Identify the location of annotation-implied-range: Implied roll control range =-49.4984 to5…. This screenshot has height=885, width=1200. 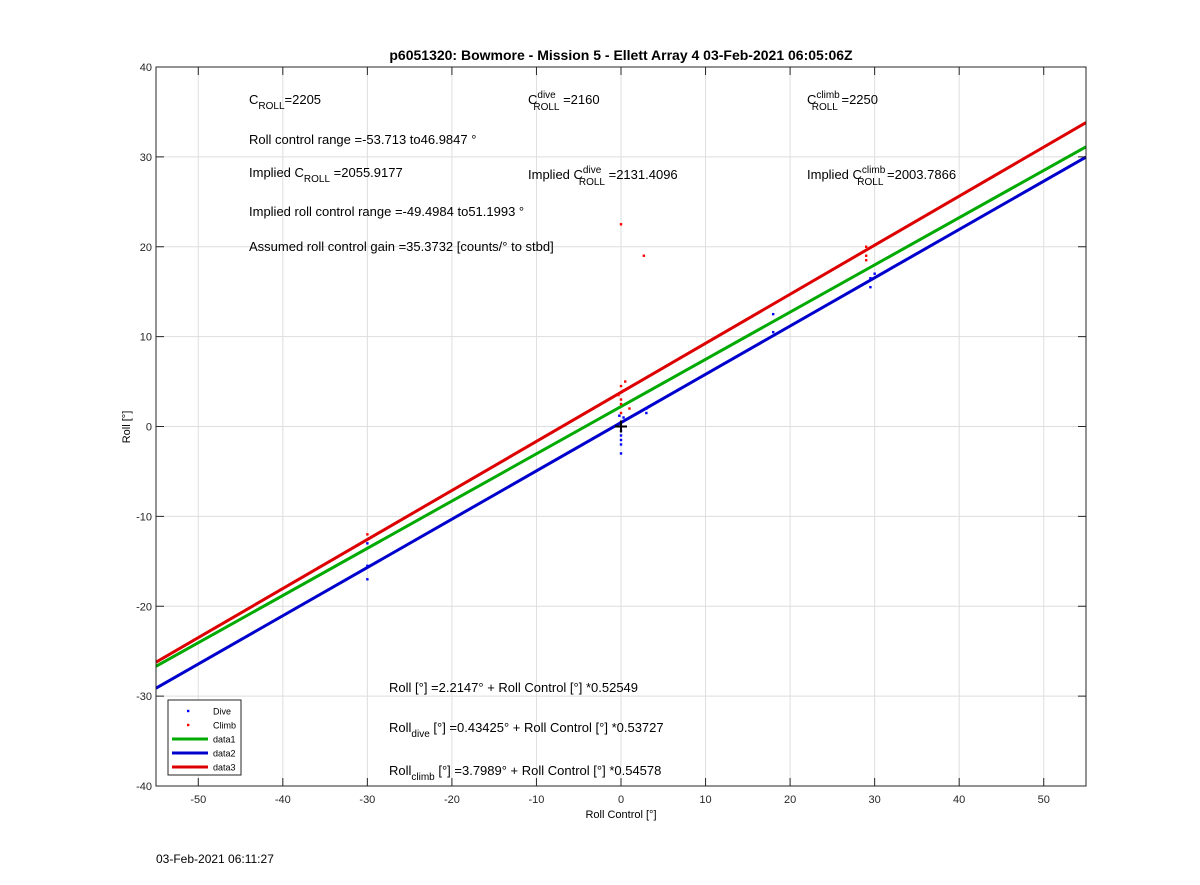
(386, 211).